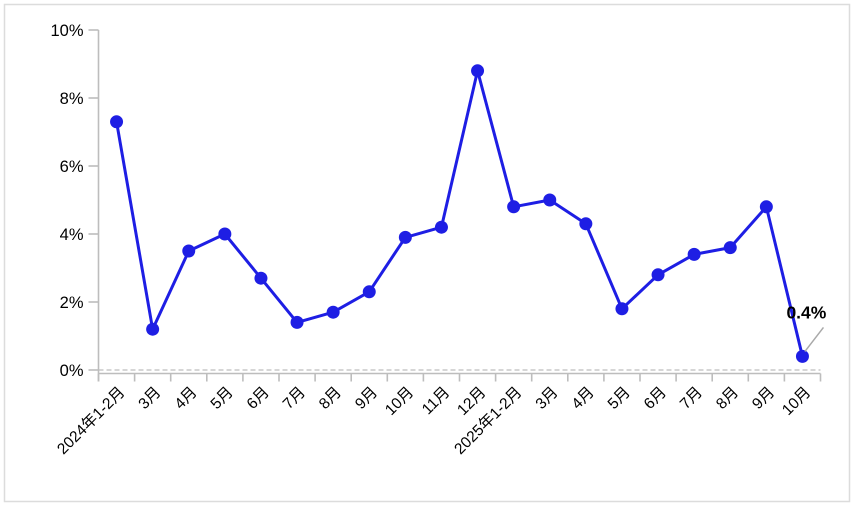 The image size is (858, 508). I want to click on y-axis-label: 6%, so click(72, 167).